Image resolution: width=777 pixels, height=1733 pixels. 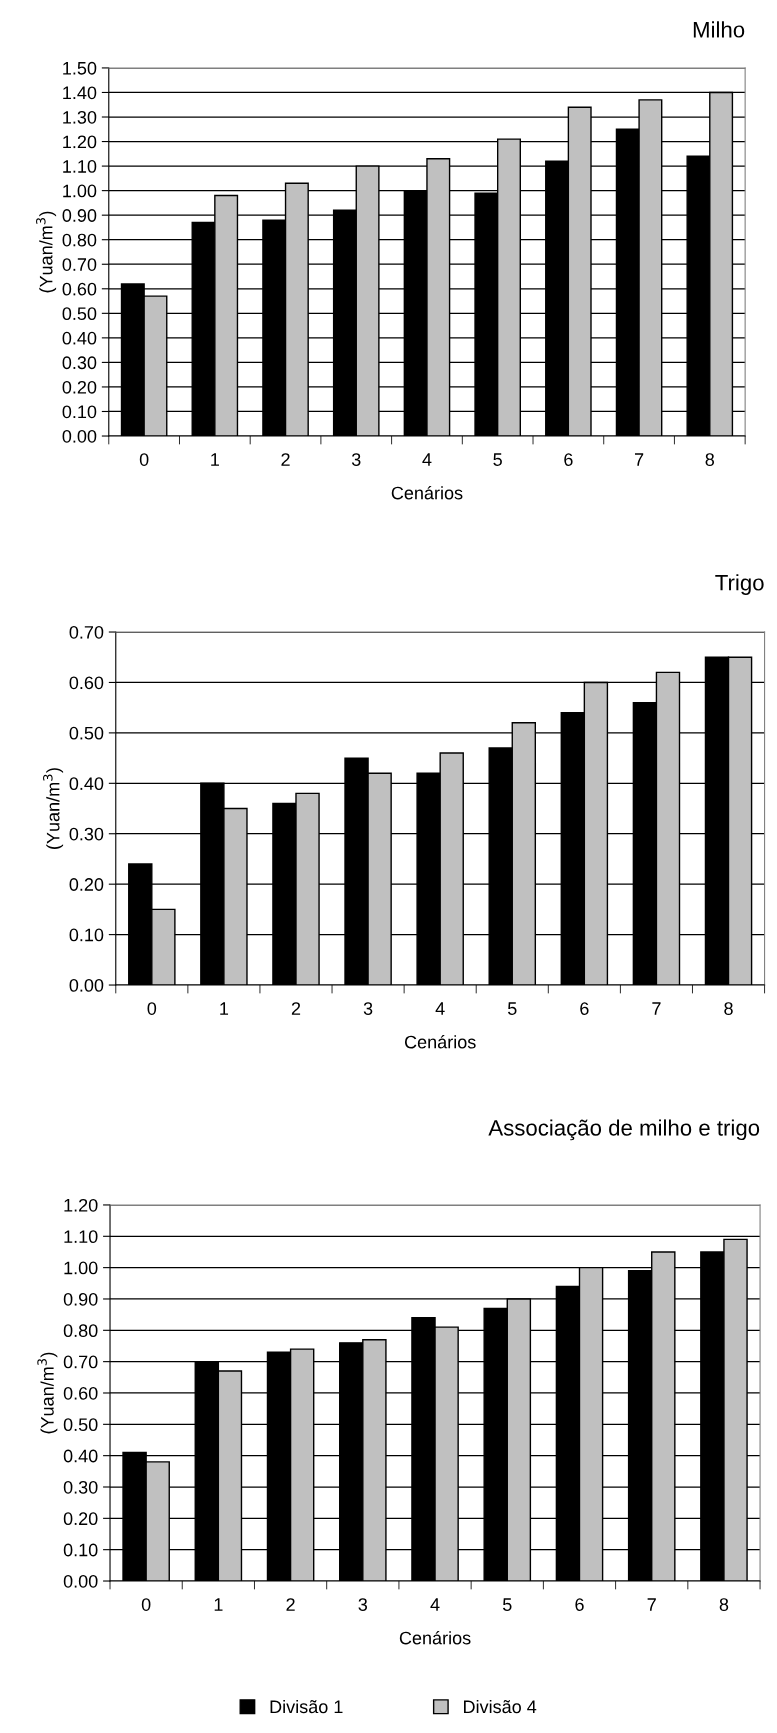 What do you see at coordinates (739, 584) in the screenshot?
I see `chart-title: Trigo` at bounding box center [739, 584].